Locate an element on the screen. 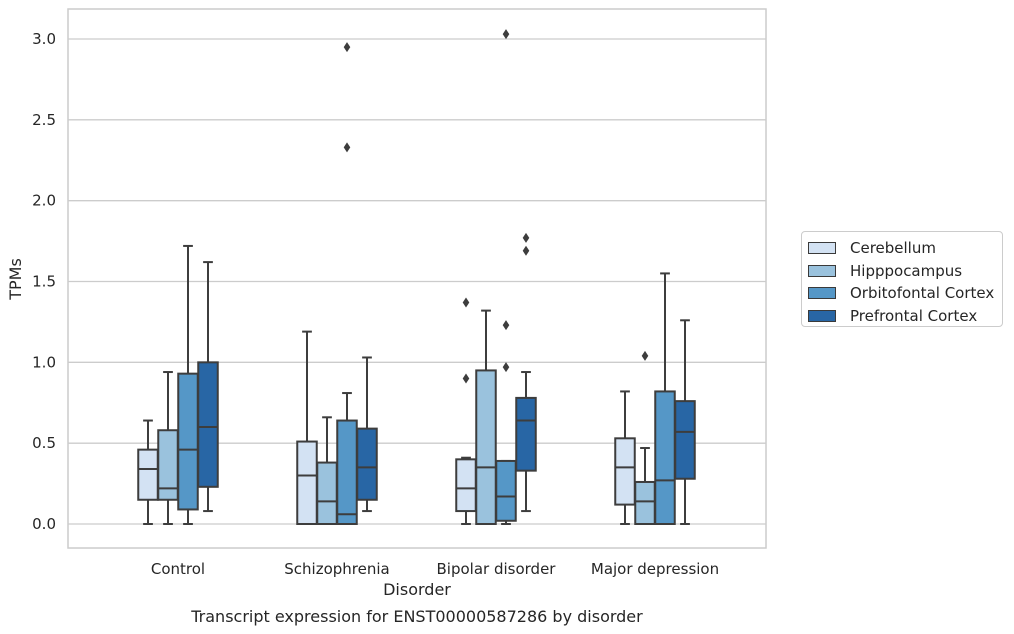  legend-item-orbitofrontal-cortex: Orbitofontal Cortex is located at coordinates (905, 293).